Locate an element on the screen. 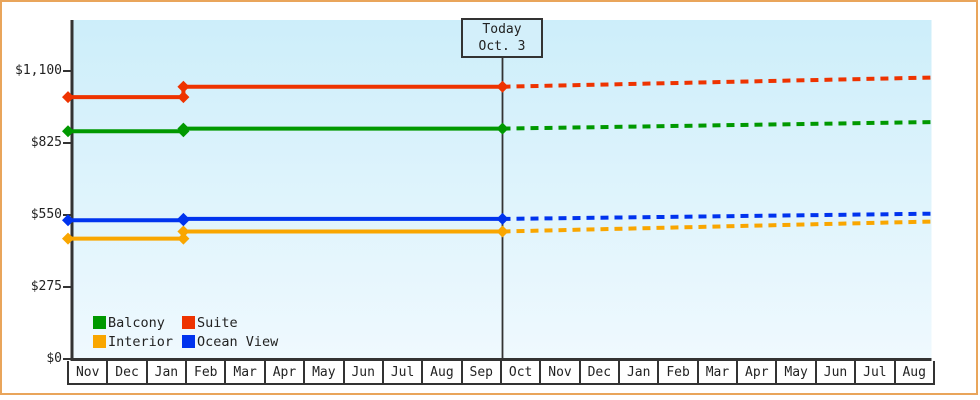 The height and width of the screenshot is (400, 980). projected-line-ocean-view is located at coordinates (717, 216).